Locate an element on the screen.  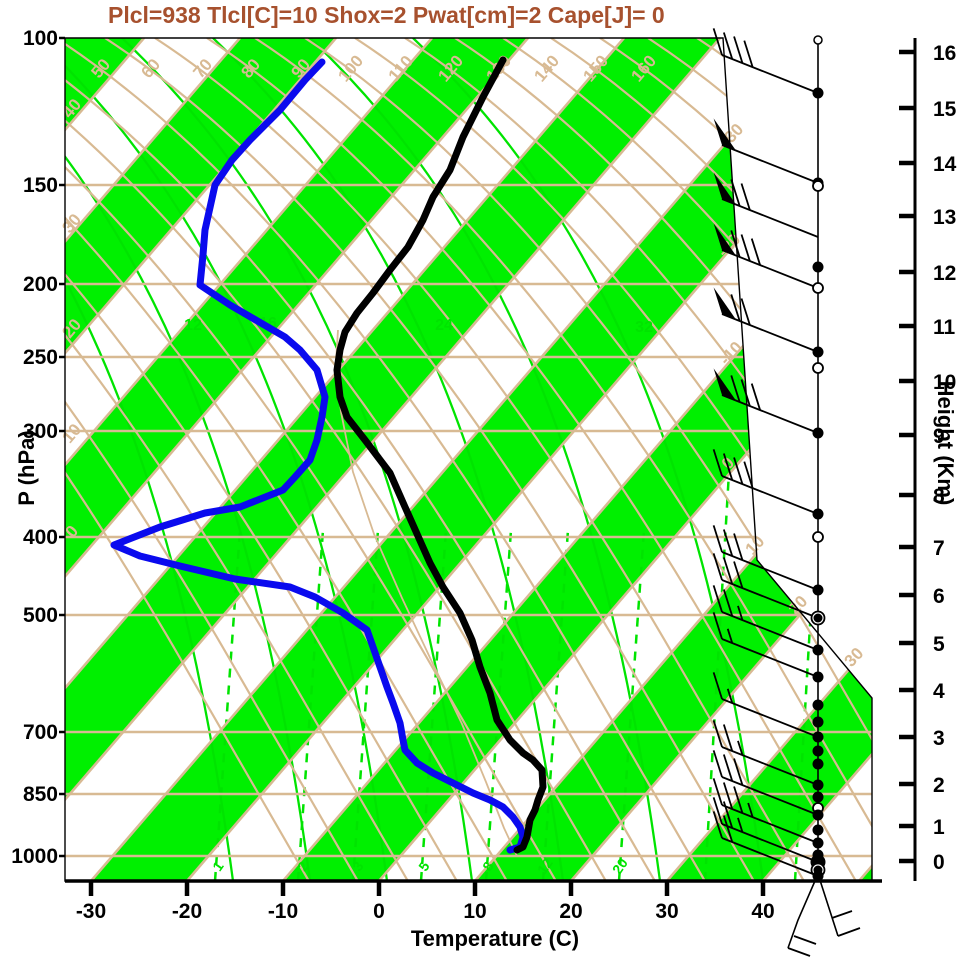
height-tick-label: 16 is located at coordinates (944, 53).